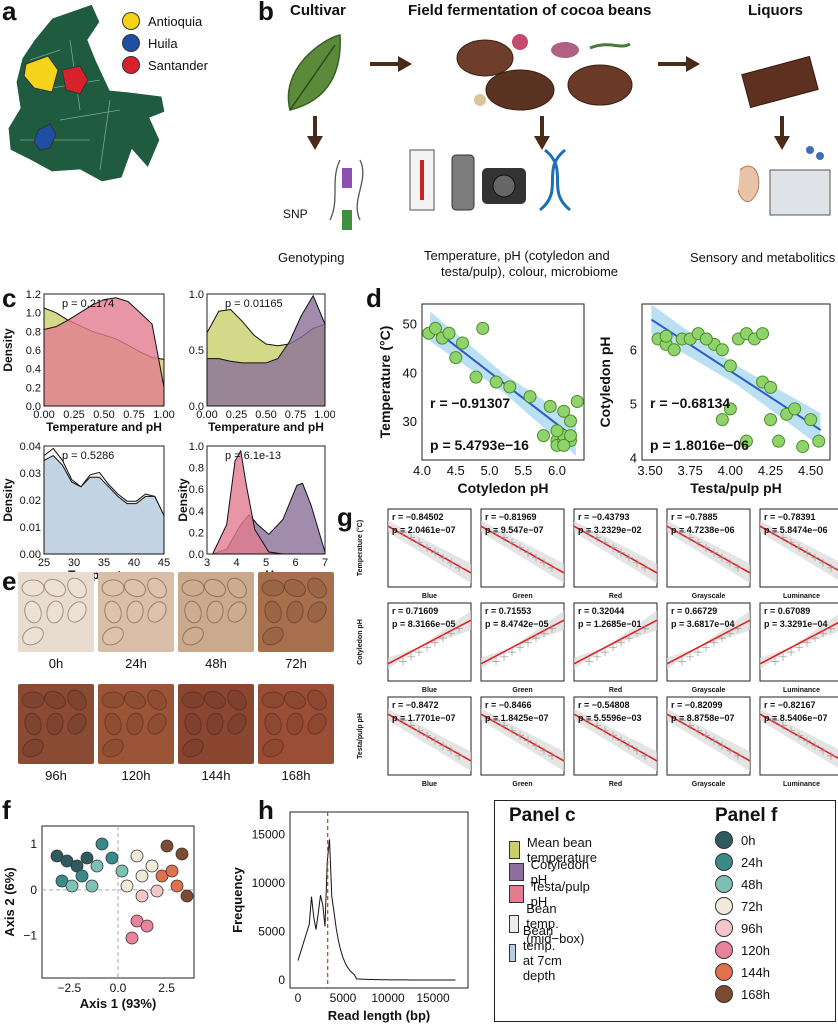 The width and height of the screenshot is (838, 1024). Describe the element at coordinates (253, 456) in the screenshot. I see `p-value-annotation: p = 6.1e-13` at that location.